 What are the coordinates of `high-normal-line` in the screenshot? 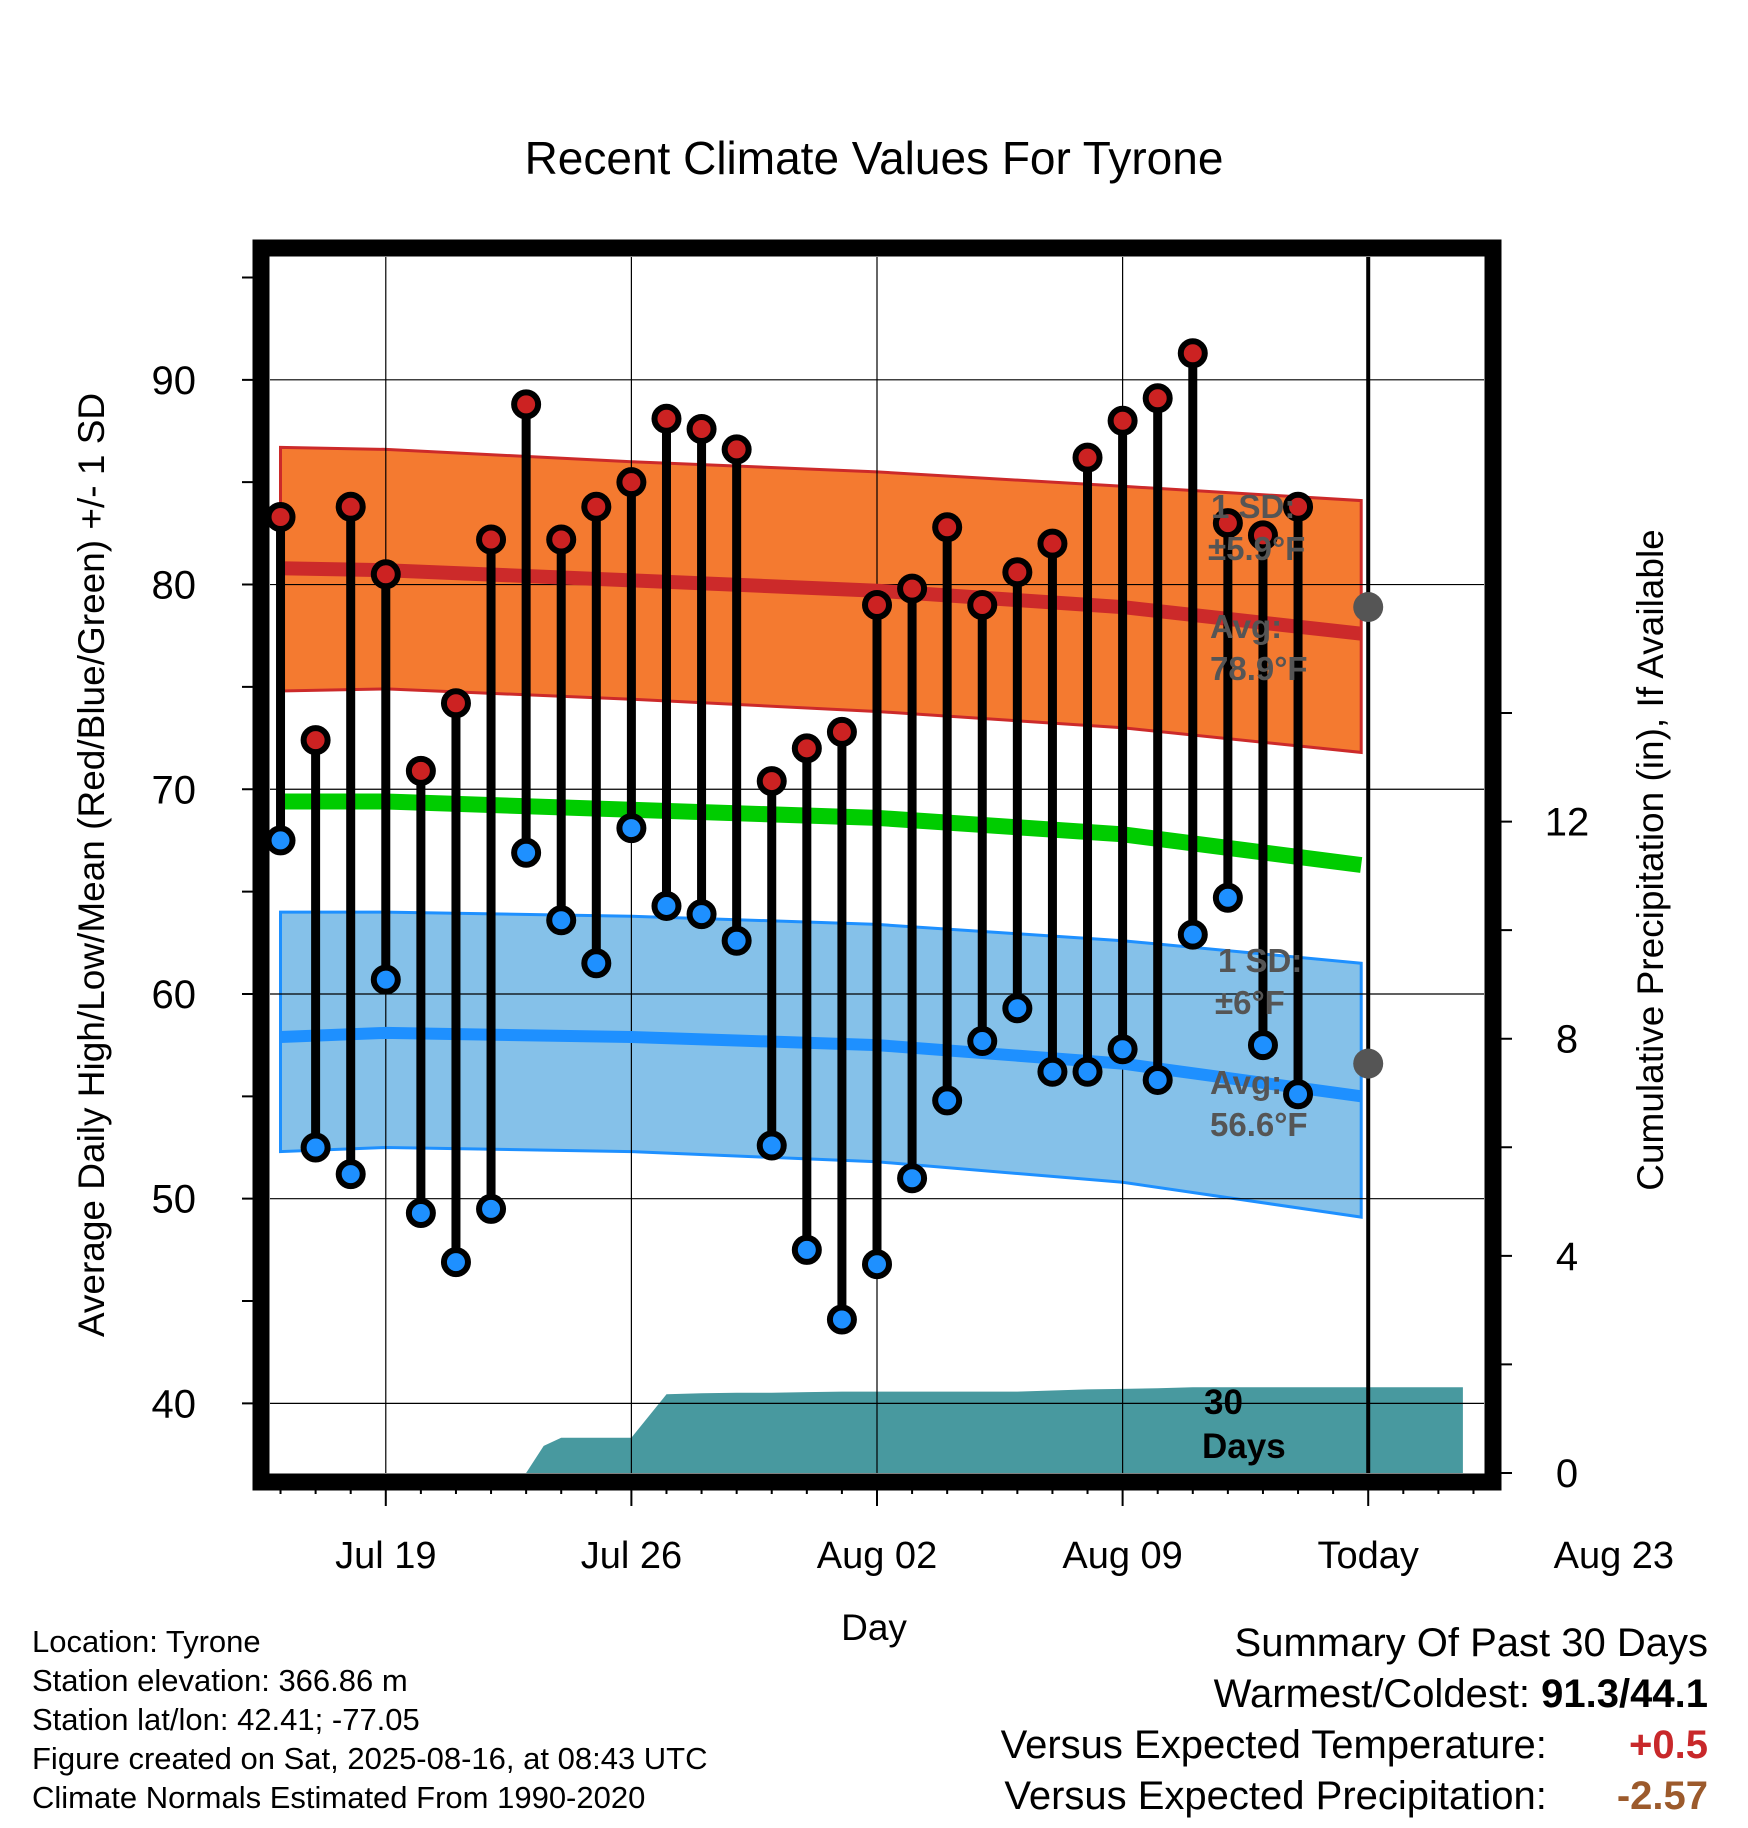 It's located at (821, 601).